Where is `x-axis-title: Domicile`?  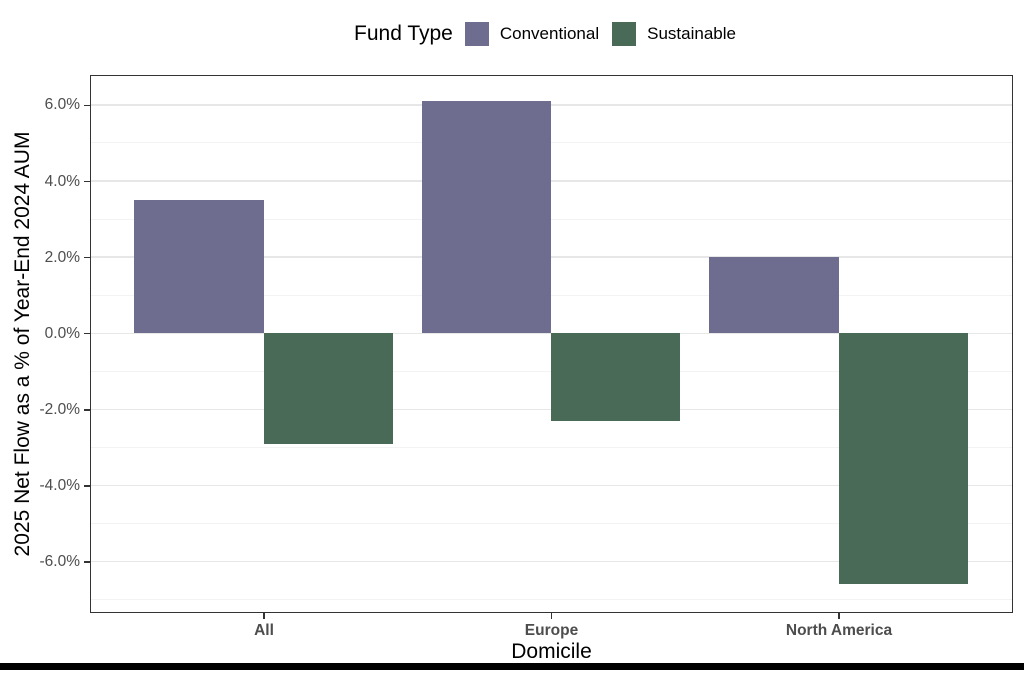 x-axis-title: Domicile is located at coordinates (551, 651).